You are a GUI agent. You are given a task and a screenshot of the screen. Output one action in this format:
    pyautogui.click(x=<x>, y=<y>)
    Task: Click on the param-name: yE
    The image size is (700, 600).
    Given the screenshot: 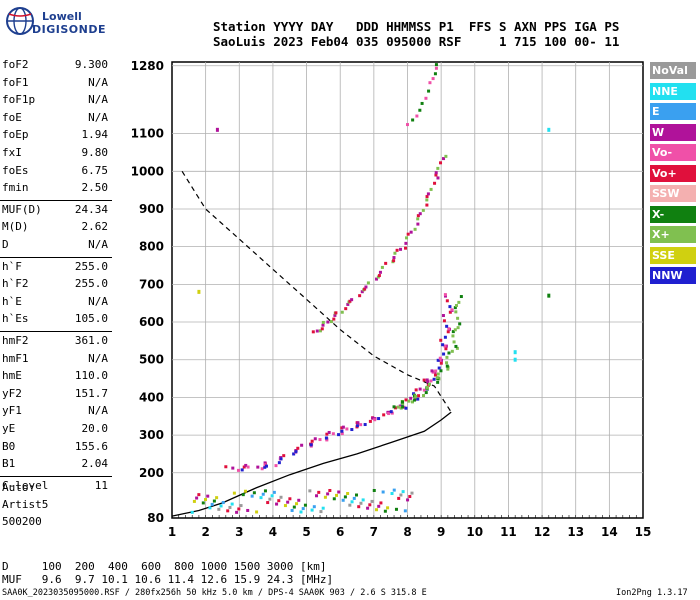 What is the action you would take?
    pyautogui.click(x=9, y=428)
    